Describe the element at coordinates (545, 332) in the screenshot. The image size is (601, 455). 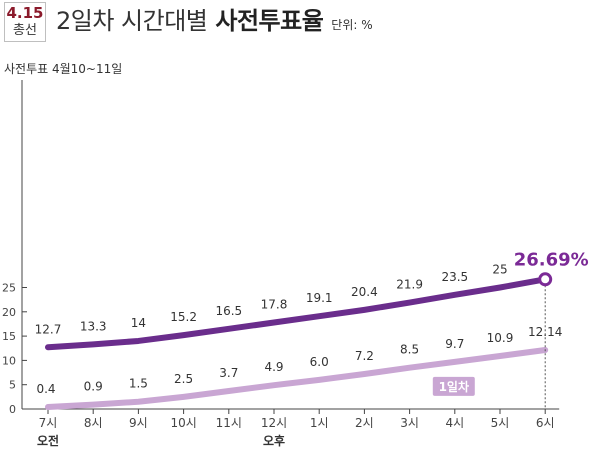
I see `day1-data-label: 12.14` at that location.